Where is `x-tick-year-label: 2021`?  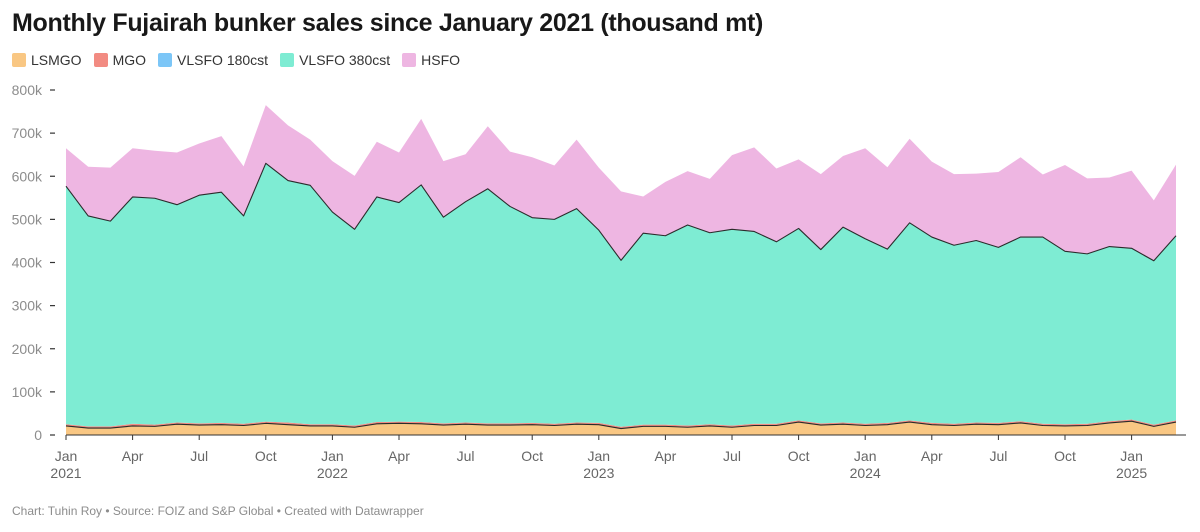
x-tick-year-label: 2021 is located at coordinates (65, 473).